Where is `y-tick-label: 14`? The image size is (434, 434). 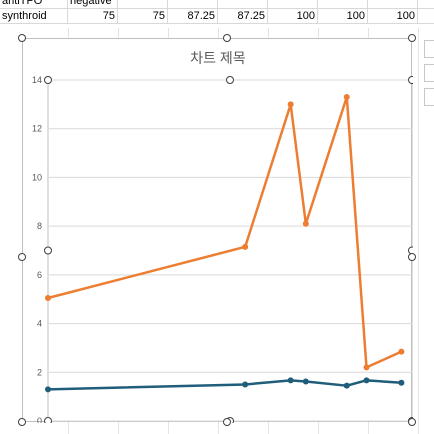 y-tick-label: 14 is located at coordinates (37, 80).